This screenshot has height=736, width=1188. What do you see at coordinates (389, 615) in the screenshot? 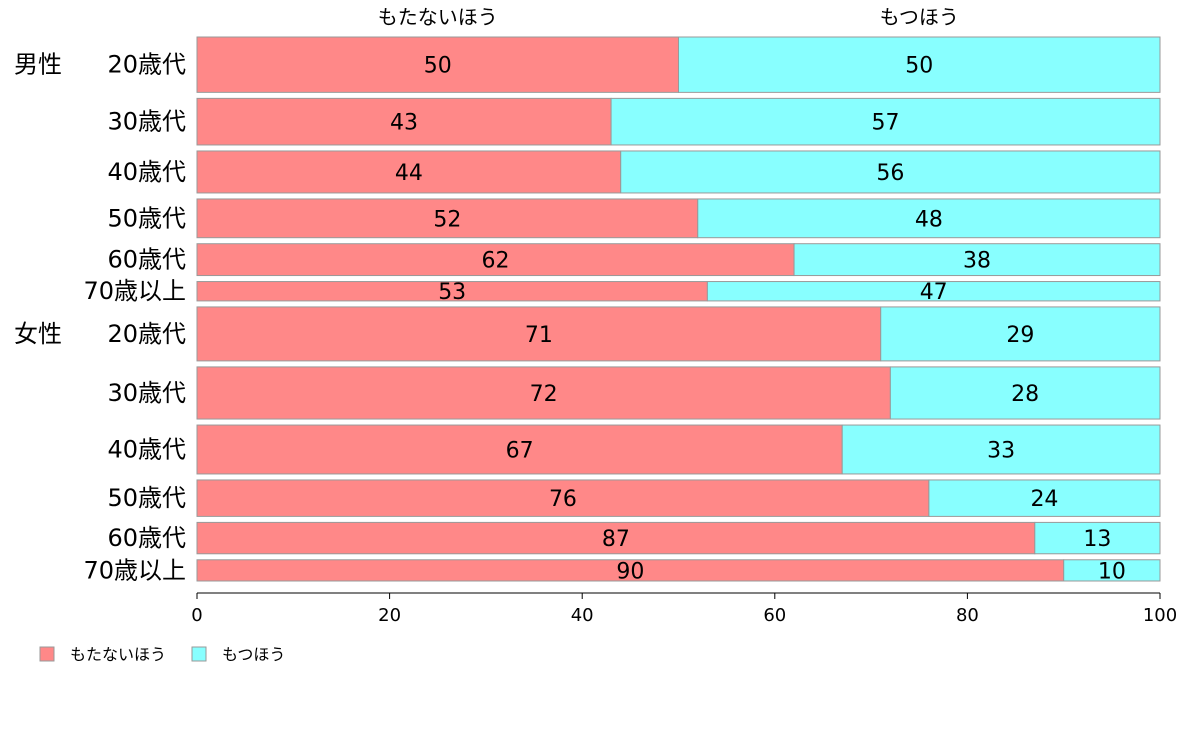
I see `x-tick-label: 20` at bounding box center [389, 615].